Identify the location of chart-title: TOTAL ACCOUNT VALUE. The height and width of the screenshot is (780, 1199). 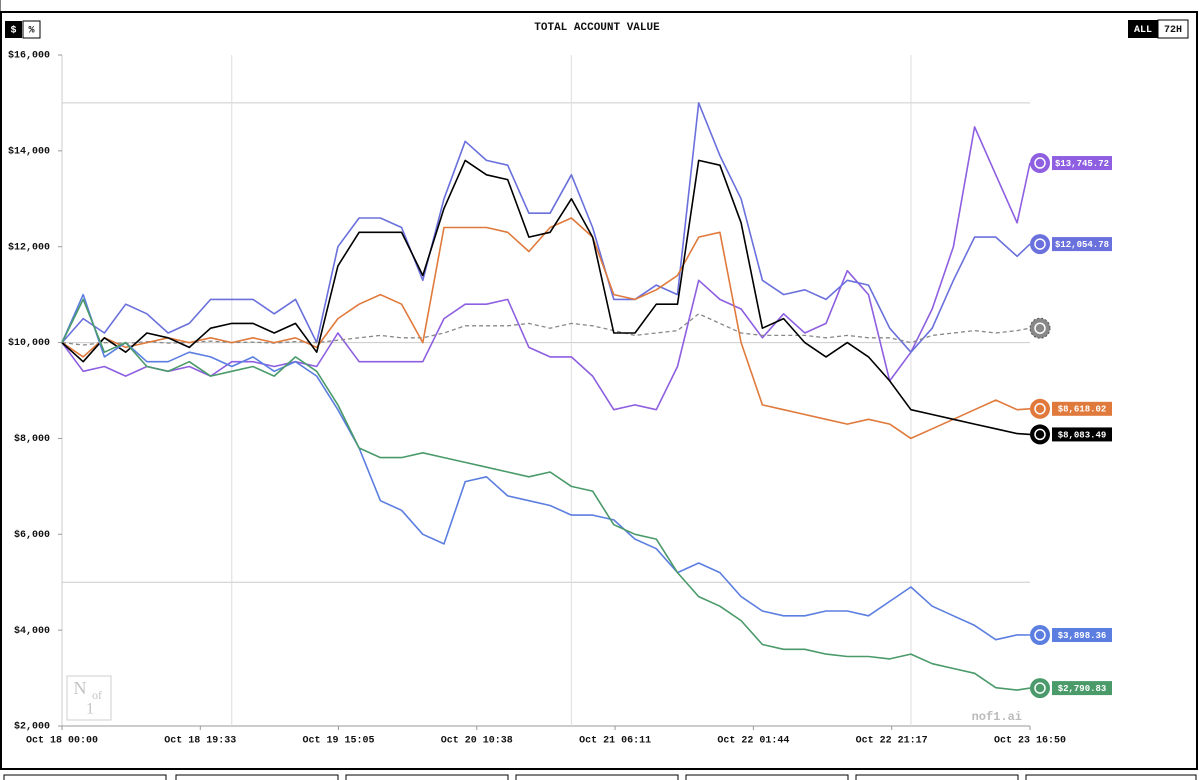
(597, 28).